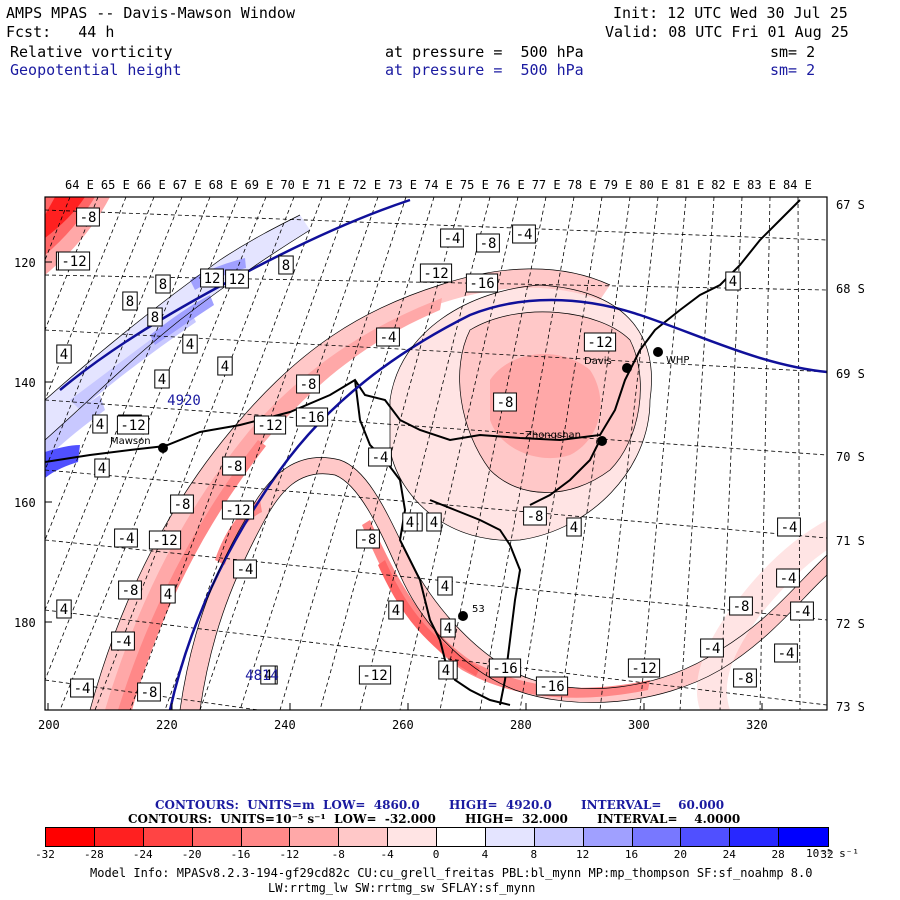  Describe the element at coordinates (79, 185) in the screenshot. I see `top-axis-label: 64 E` at that location.